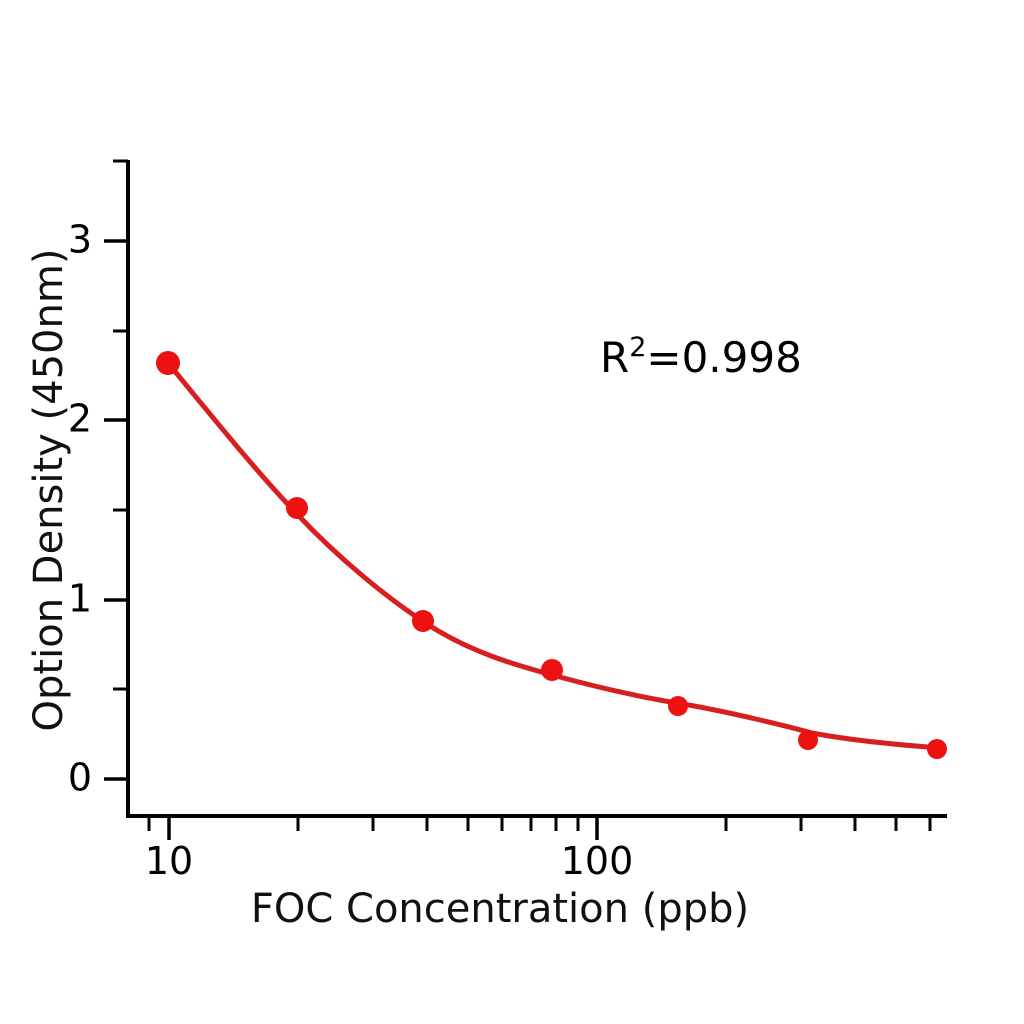  I want to click on y-axis: 0 1 2 3, so click(99, 488).